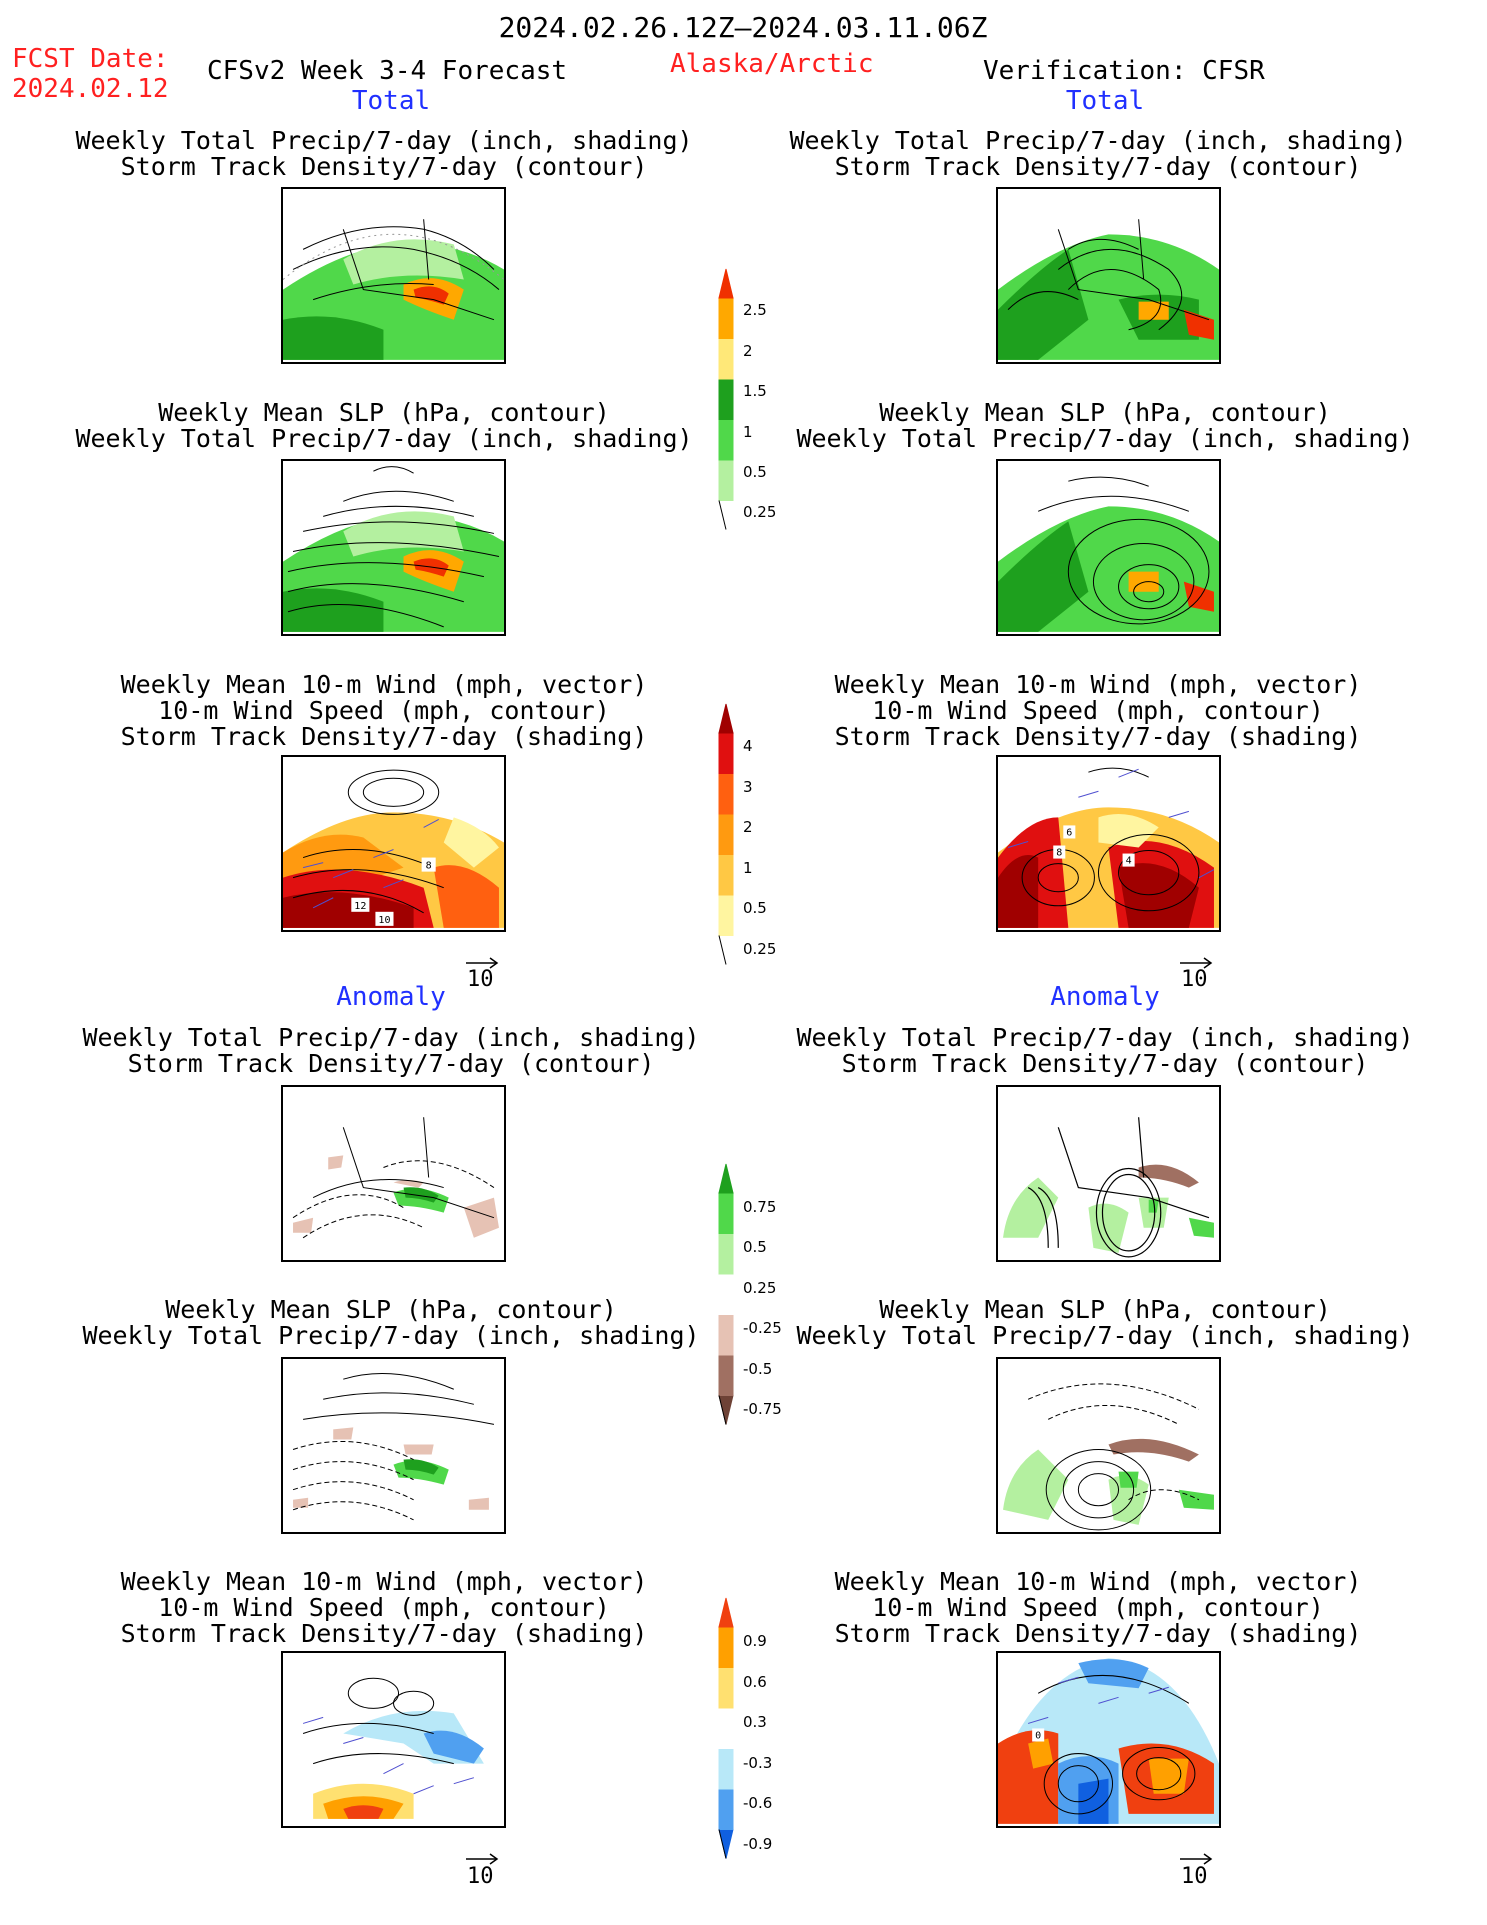  I want to click on cb2-label-3: 2, so click(748, 827).